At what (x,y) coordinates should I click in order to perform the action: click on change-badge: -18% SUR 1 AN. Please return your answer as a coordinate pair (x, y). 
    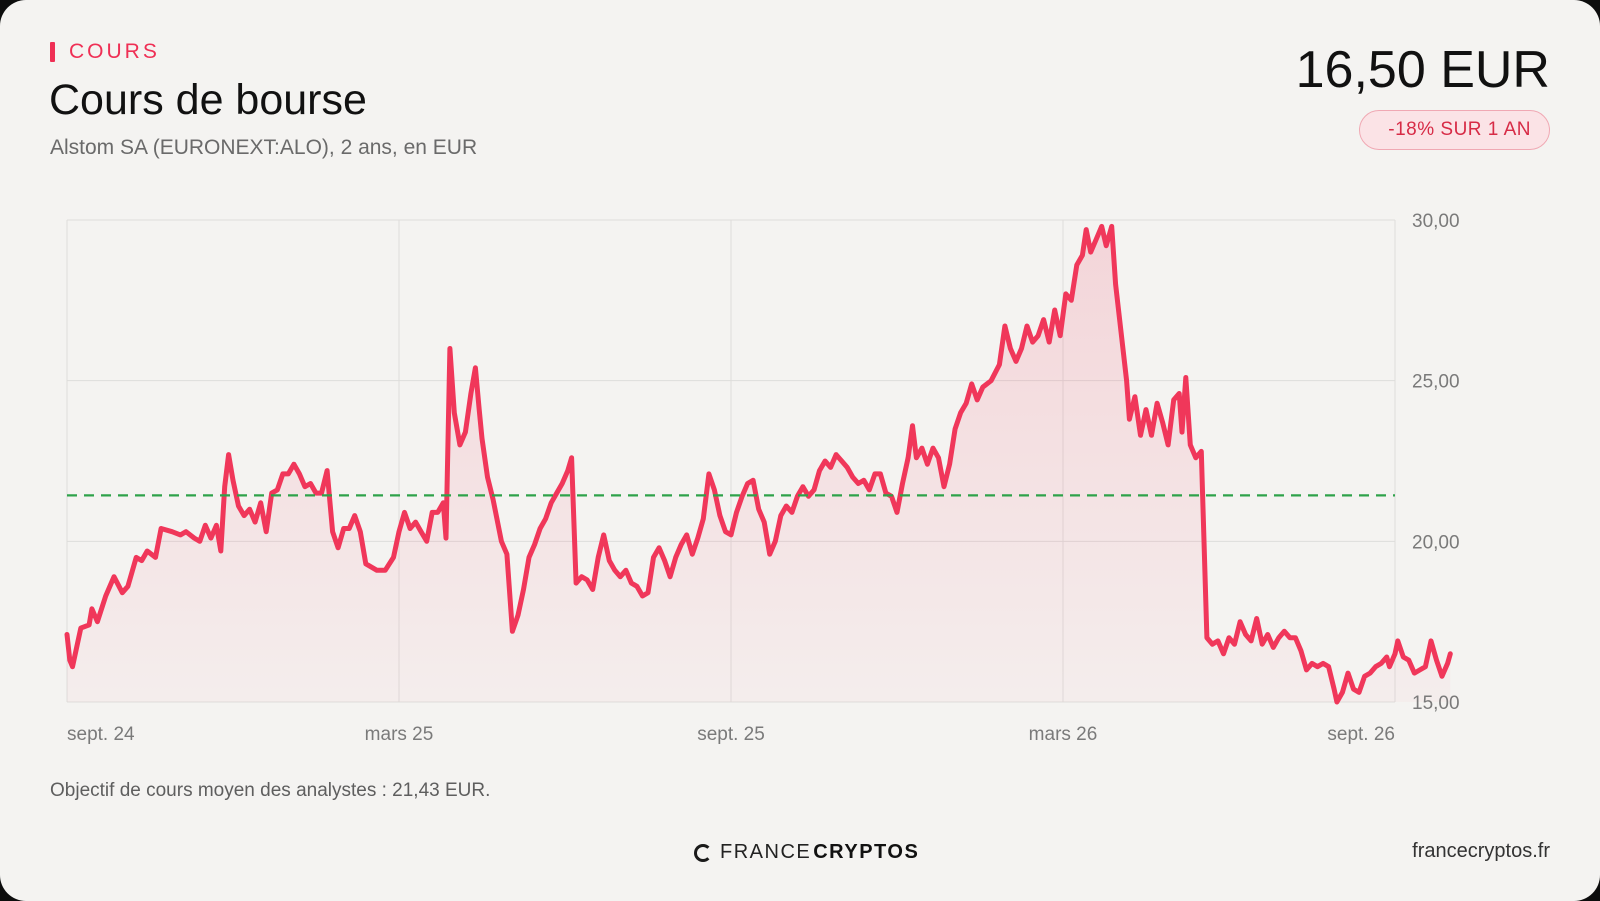
    Looking at the image, I should click on (1454, 130).